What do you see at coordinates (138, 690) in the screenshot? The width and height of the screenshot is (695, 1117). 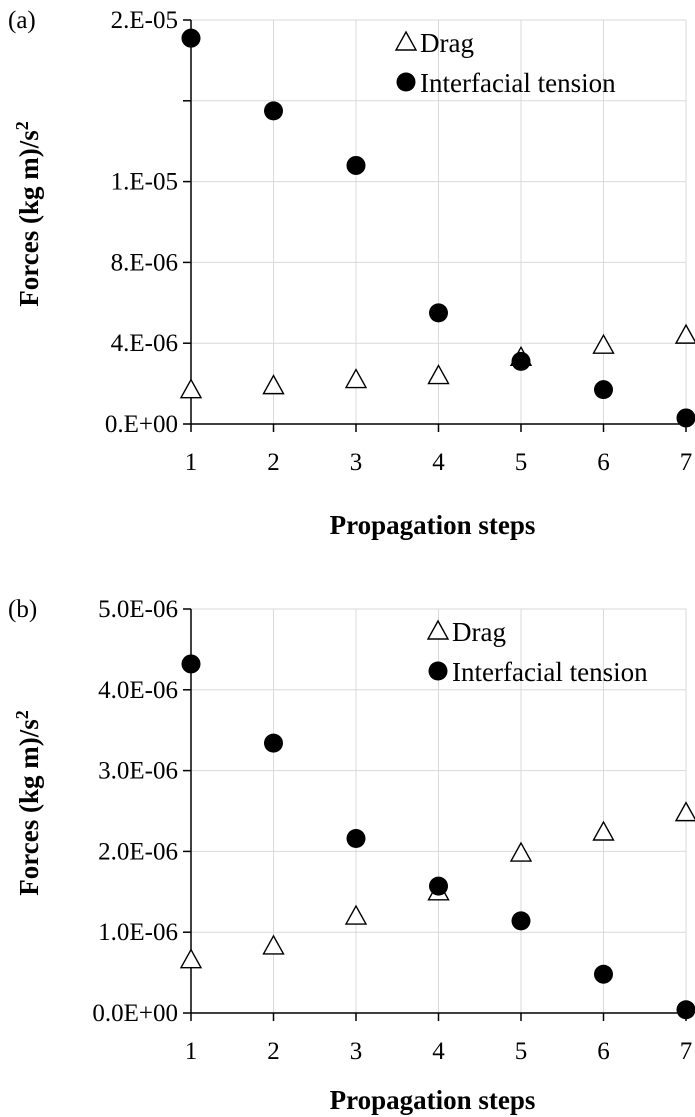 I see `y-tick-label: 4.0E-06` at bounding box center [138, 690].